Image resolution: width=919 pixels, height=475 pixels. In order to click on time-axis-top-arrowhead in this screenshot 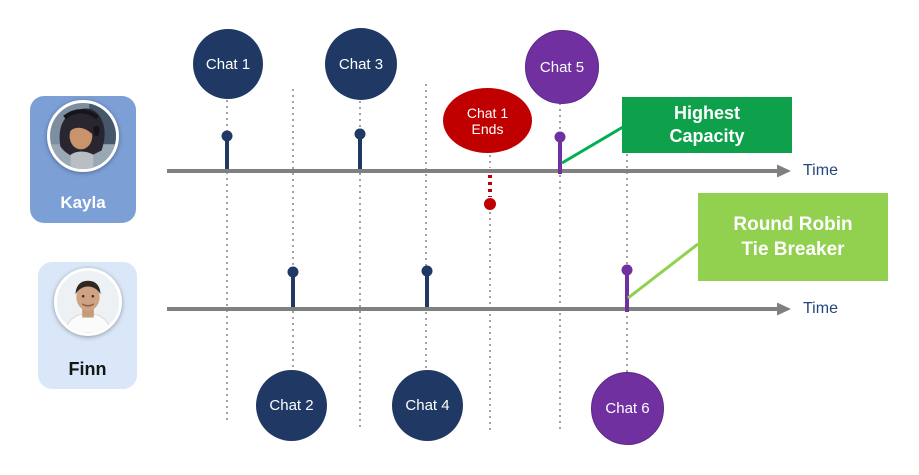, I will do `click(784, 171)`.